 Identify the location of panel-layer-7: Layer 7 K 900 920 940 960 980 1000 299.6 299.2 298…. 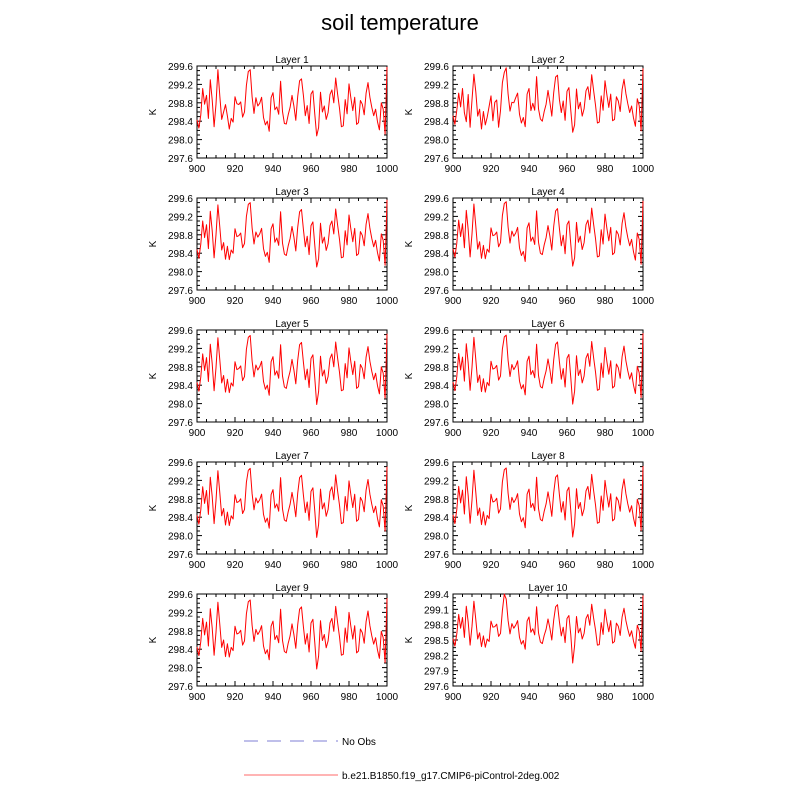
(273, 511).